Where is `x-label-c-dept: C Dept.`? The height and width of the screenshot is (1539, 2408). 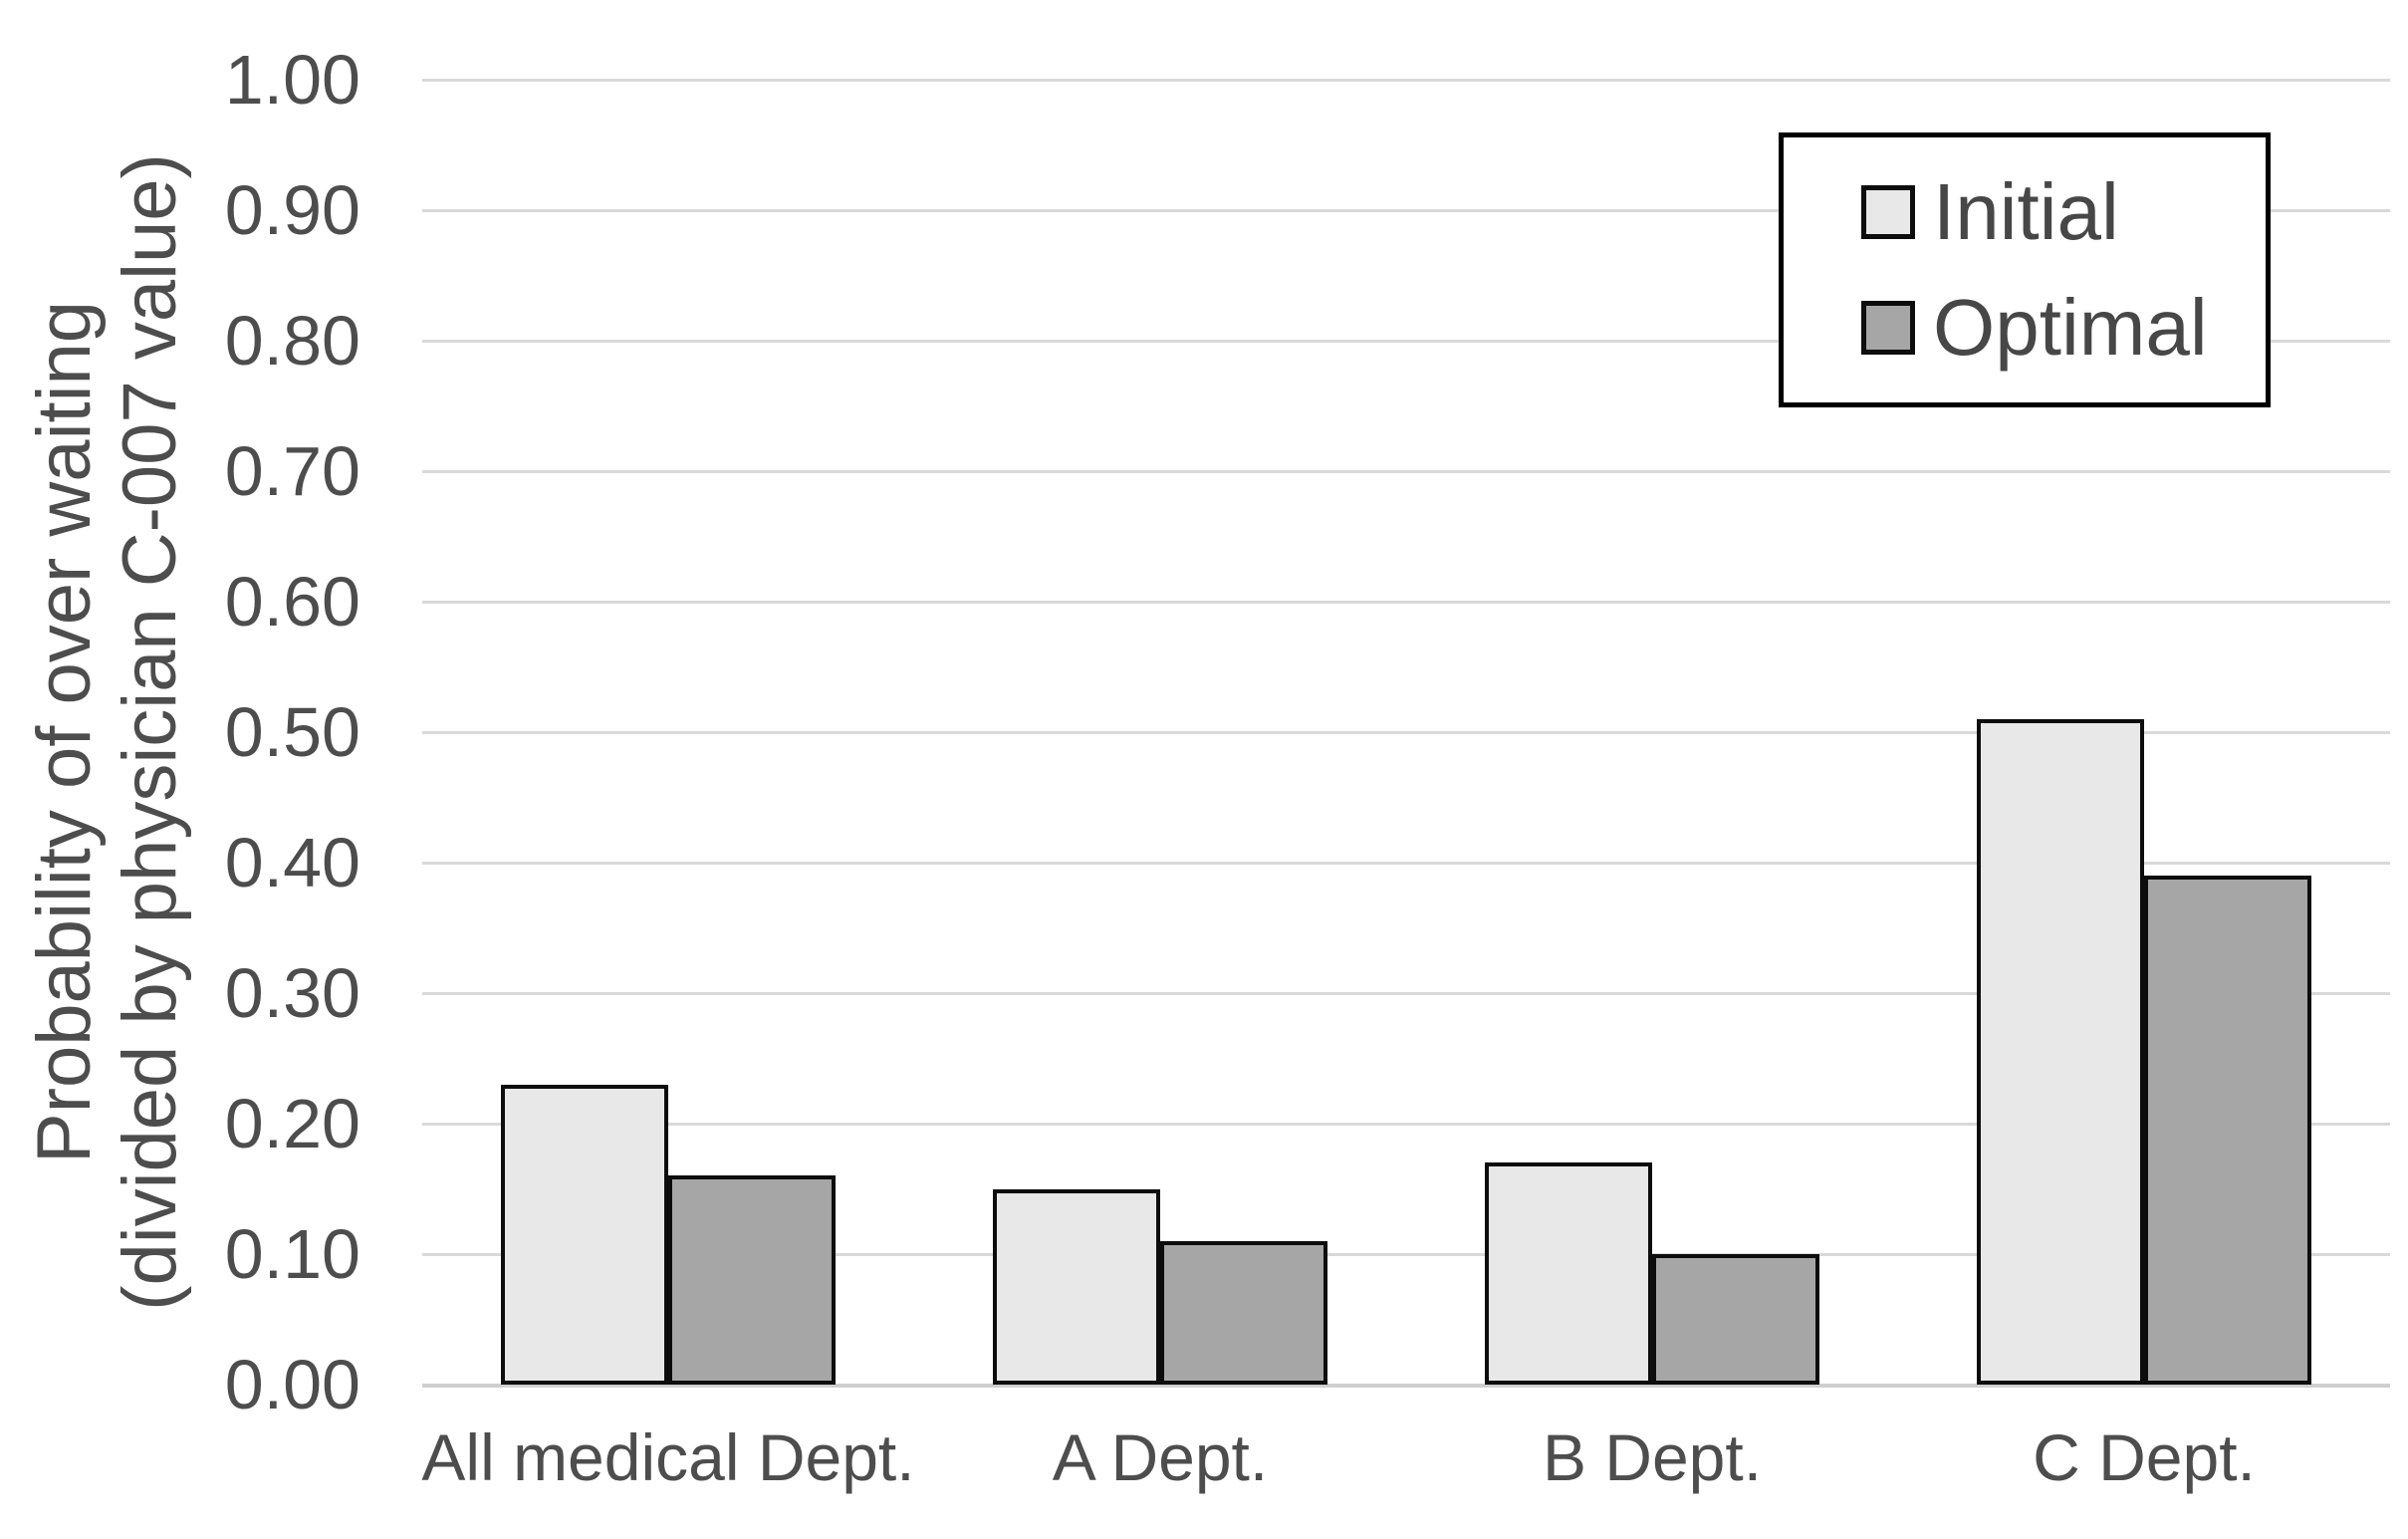
x-label-c-dept: C Dept. is located at coordinates (2144, 1457).